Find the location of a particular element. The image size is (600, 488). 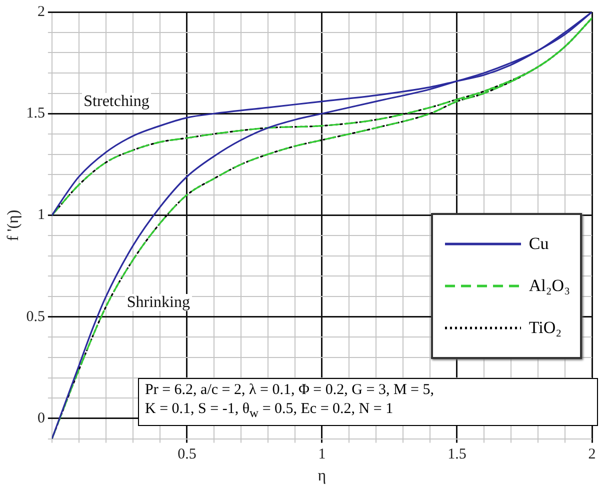

legend-label: Cu is located at coordinates (538, 244).